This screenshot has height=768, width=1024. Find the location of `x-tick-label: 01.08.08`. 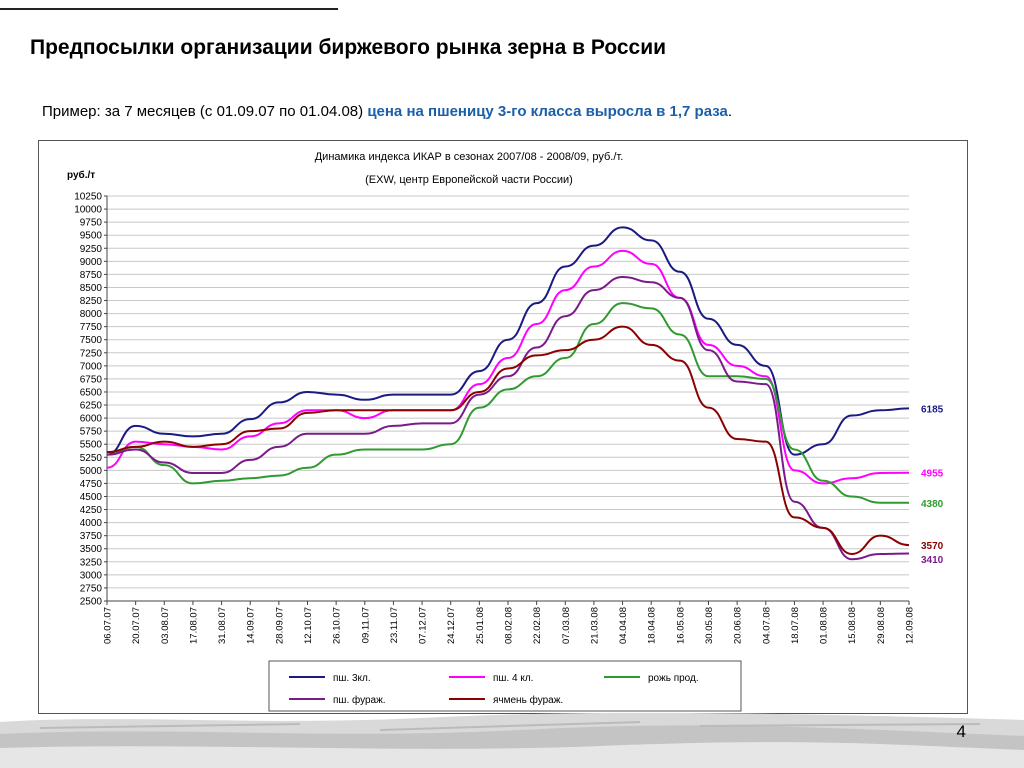

x-tick-label: 01.08.08 is located at coordinates (824, 625).